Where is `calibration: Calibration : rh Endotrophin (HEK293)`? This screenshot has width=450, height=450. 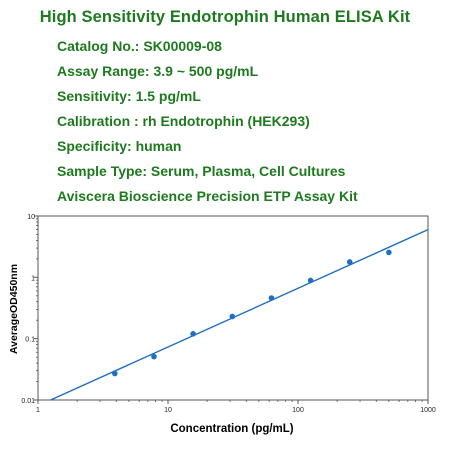 calibration: Calibration : rh Endotrophin (HEK293) is located at coordinates (183, 121).